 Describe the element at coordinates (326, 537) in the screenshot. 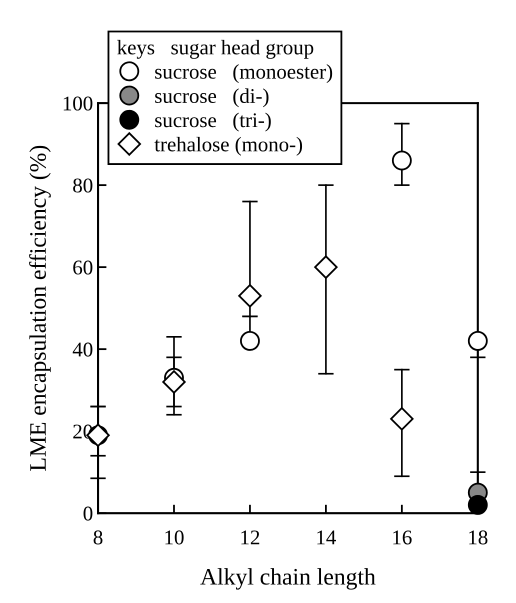

I see `x-tick-label: 14` at that location.